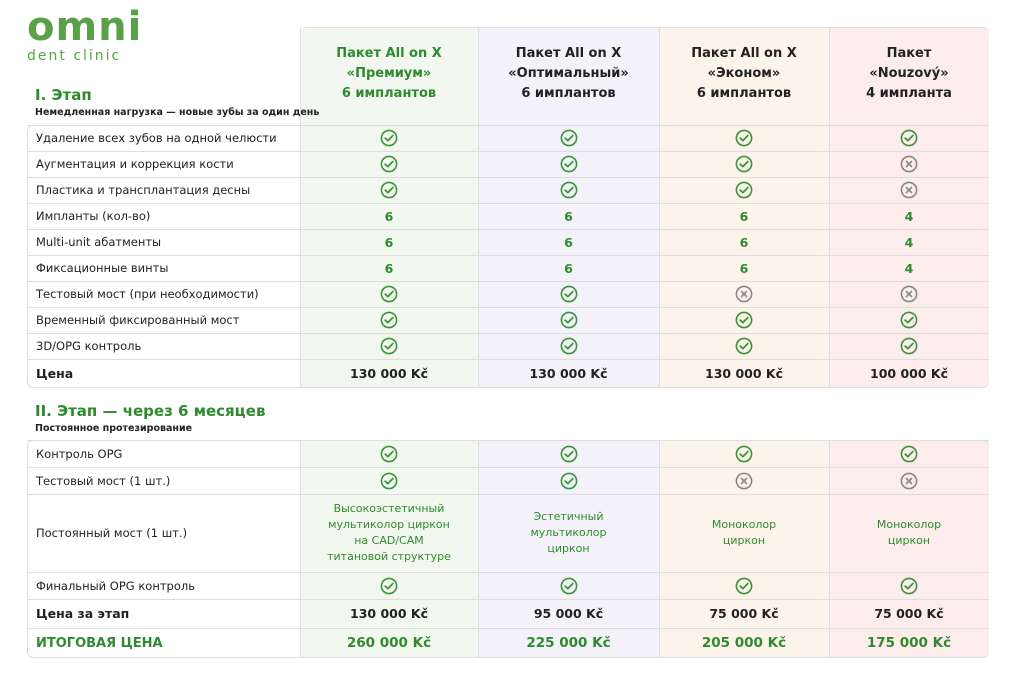 Image resolution: width=1024 pixels, height=683 pixels. Describe the element at coordinates (389, 73) in the screenshot. I see `header-line: «Премиум»` at that location.